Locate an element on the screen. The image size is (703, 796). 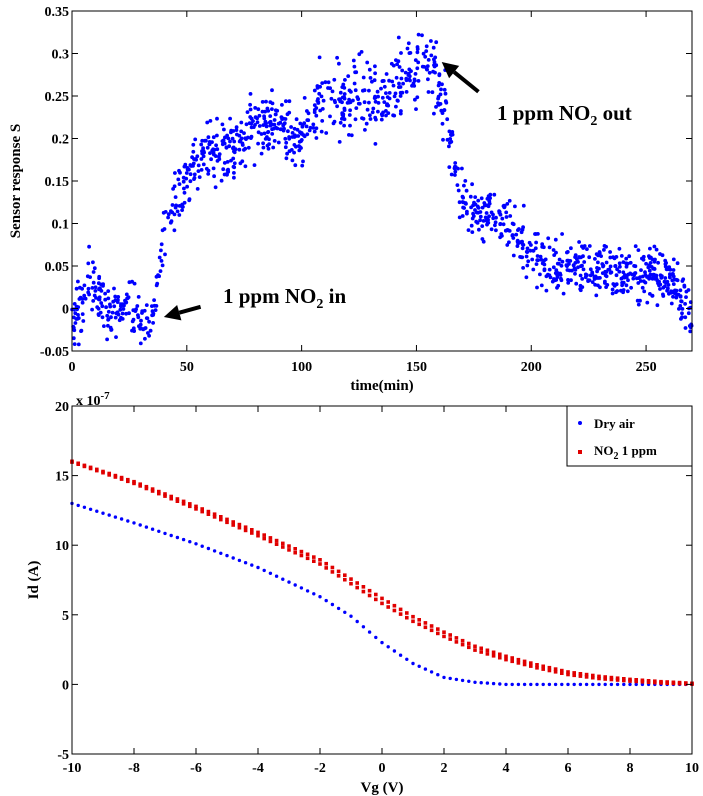
x-tick-label: 250 is located at coordinates (646, 367).